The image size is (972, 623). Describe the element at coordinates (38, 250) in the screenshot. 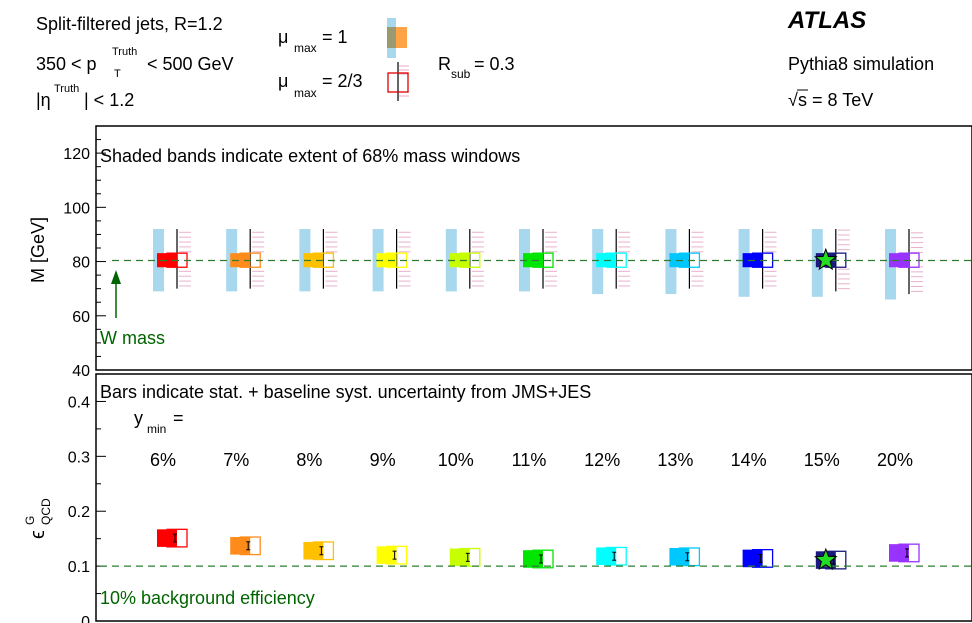

I see `top-ylabel: M [GeV]` at that location.